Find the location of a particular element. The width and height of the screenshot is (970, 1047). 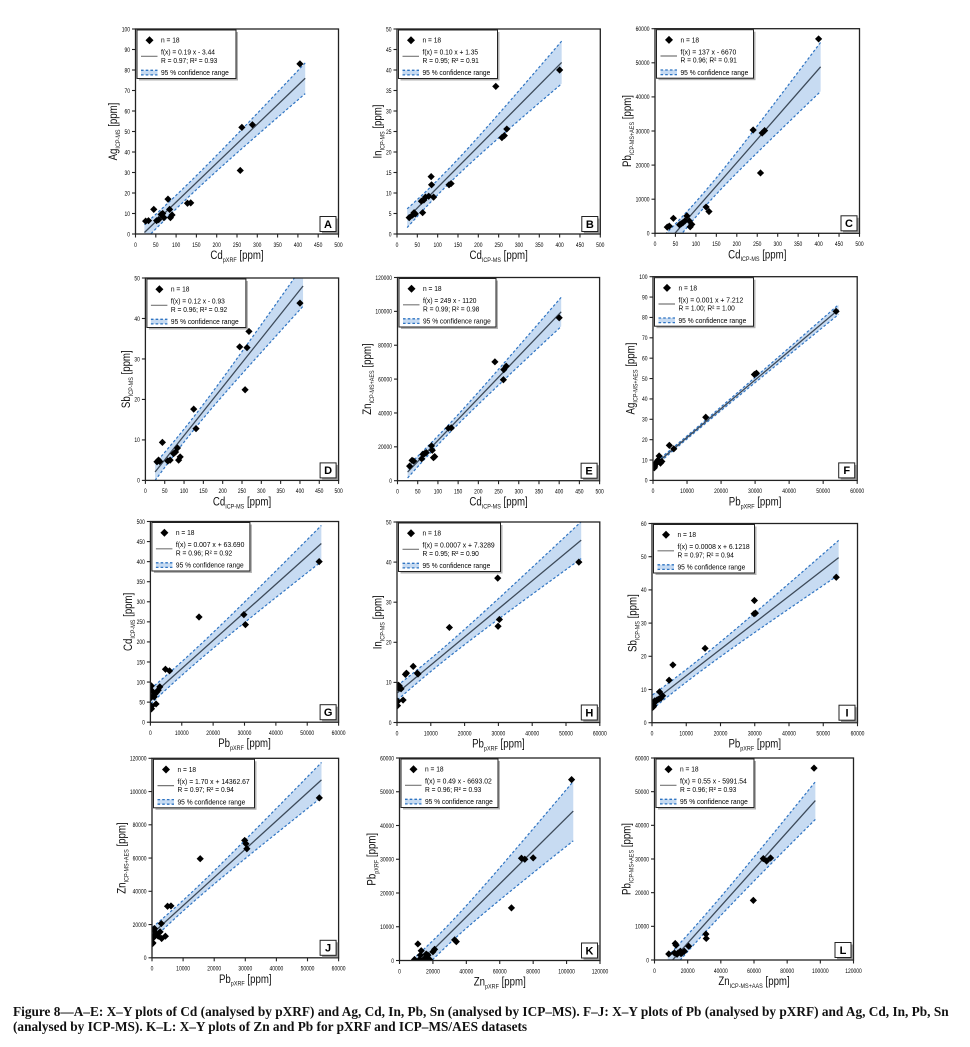

svg-text: ZnpXRF [ppm] is located at coordinates (500, 984).